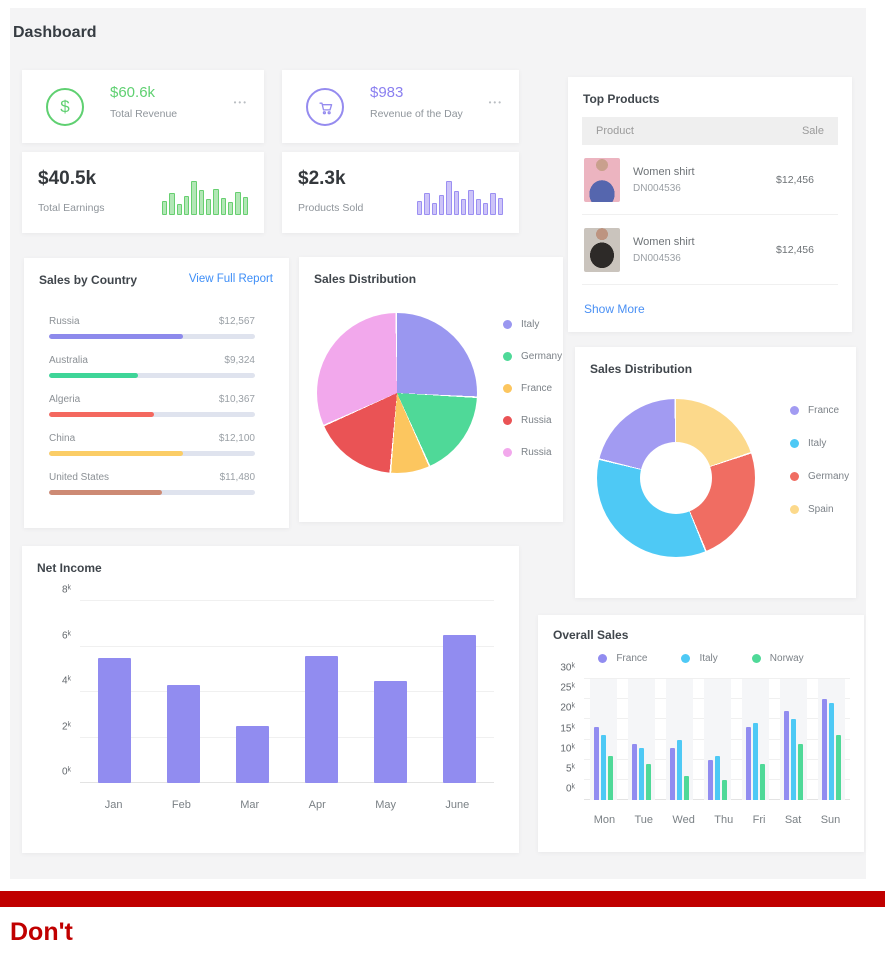  Describe the element at coordinates (400, 106) in the screenshot. I see `revenue-day-card: $983 Revenue of the Day •••` at that location.